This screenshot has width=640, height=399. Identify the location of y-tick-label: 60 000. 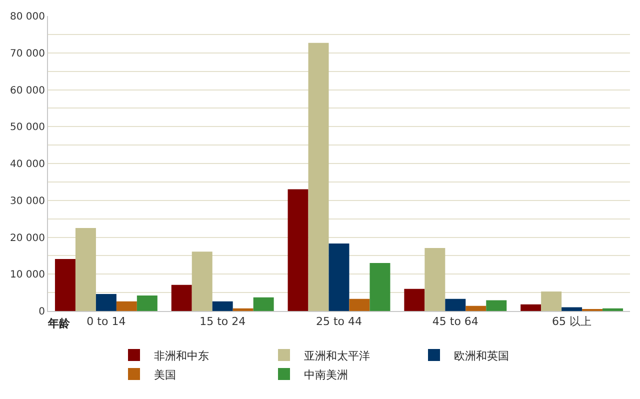
(27, 90).